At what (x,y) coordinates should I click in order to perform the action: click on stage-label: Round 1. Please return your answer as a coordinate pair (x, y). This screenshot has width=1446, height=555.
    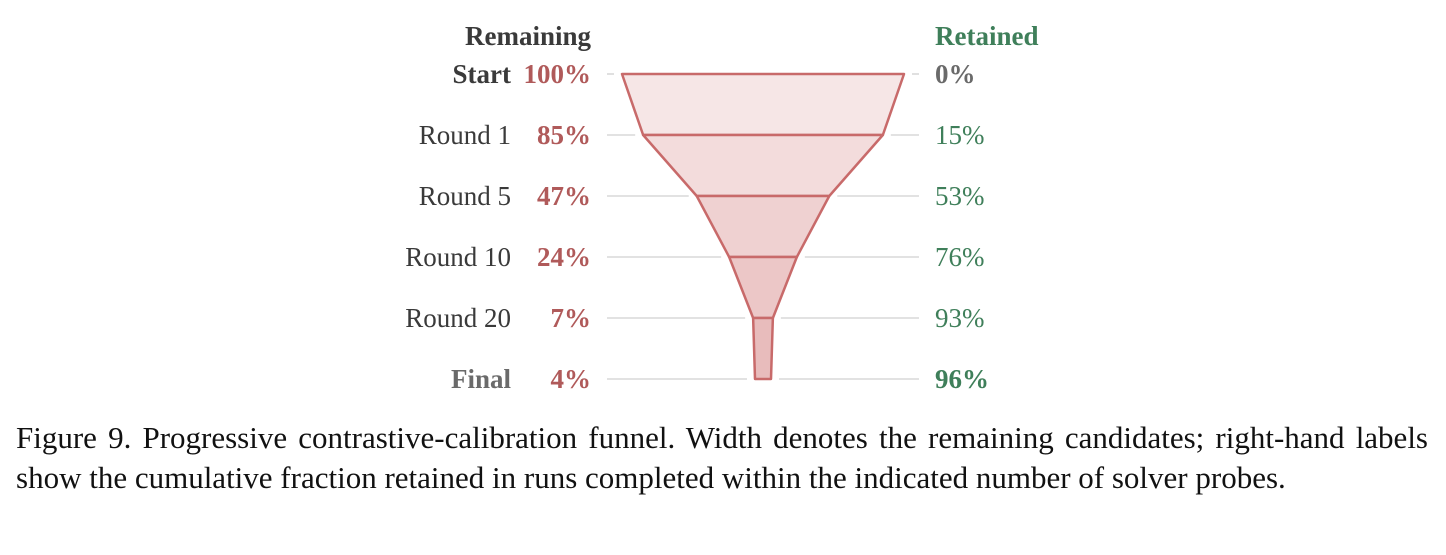
    Looking at the image, I should click on (465, 135).